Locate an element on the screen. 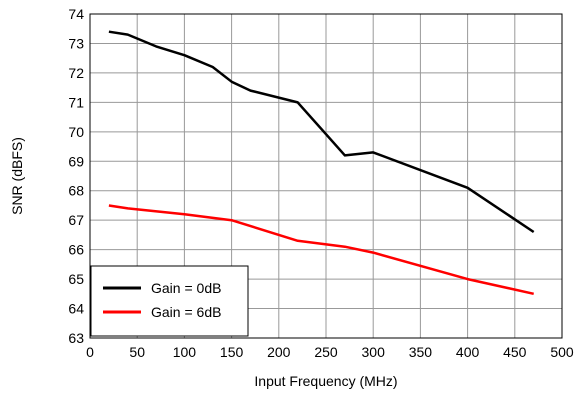  y-tick-label: 64 is located at coordinates (76, 309).